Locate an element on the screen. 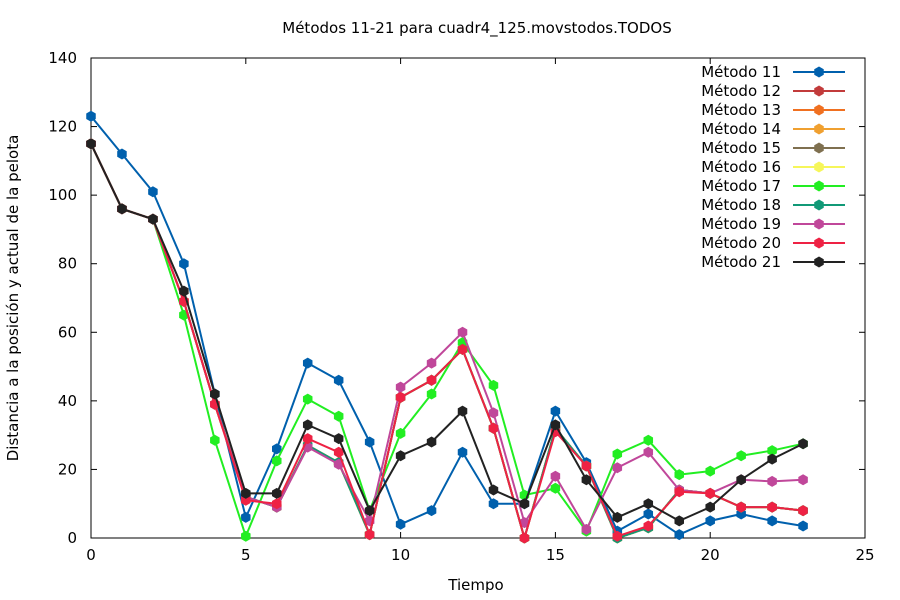  legend-label: Método 20 is located at coordinates (741, 243).